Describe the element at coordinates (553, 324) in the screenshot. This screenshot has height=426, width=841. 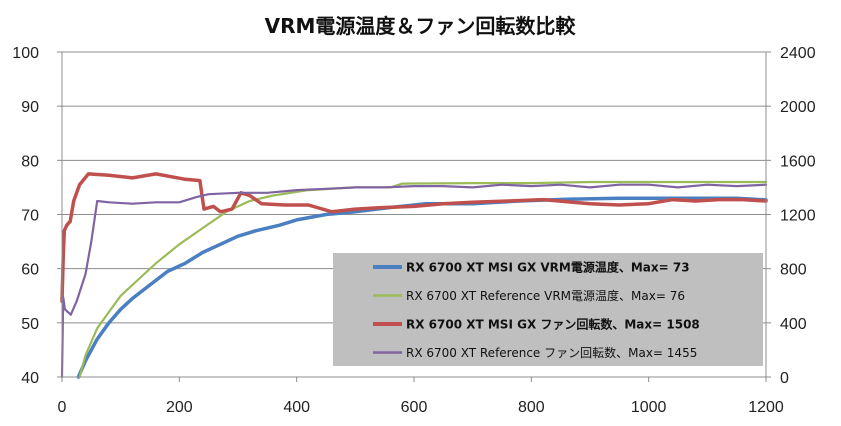
I see `legend-label: RX 6700 XT MSI GX ファン回転数、Max= 1508` at that location.